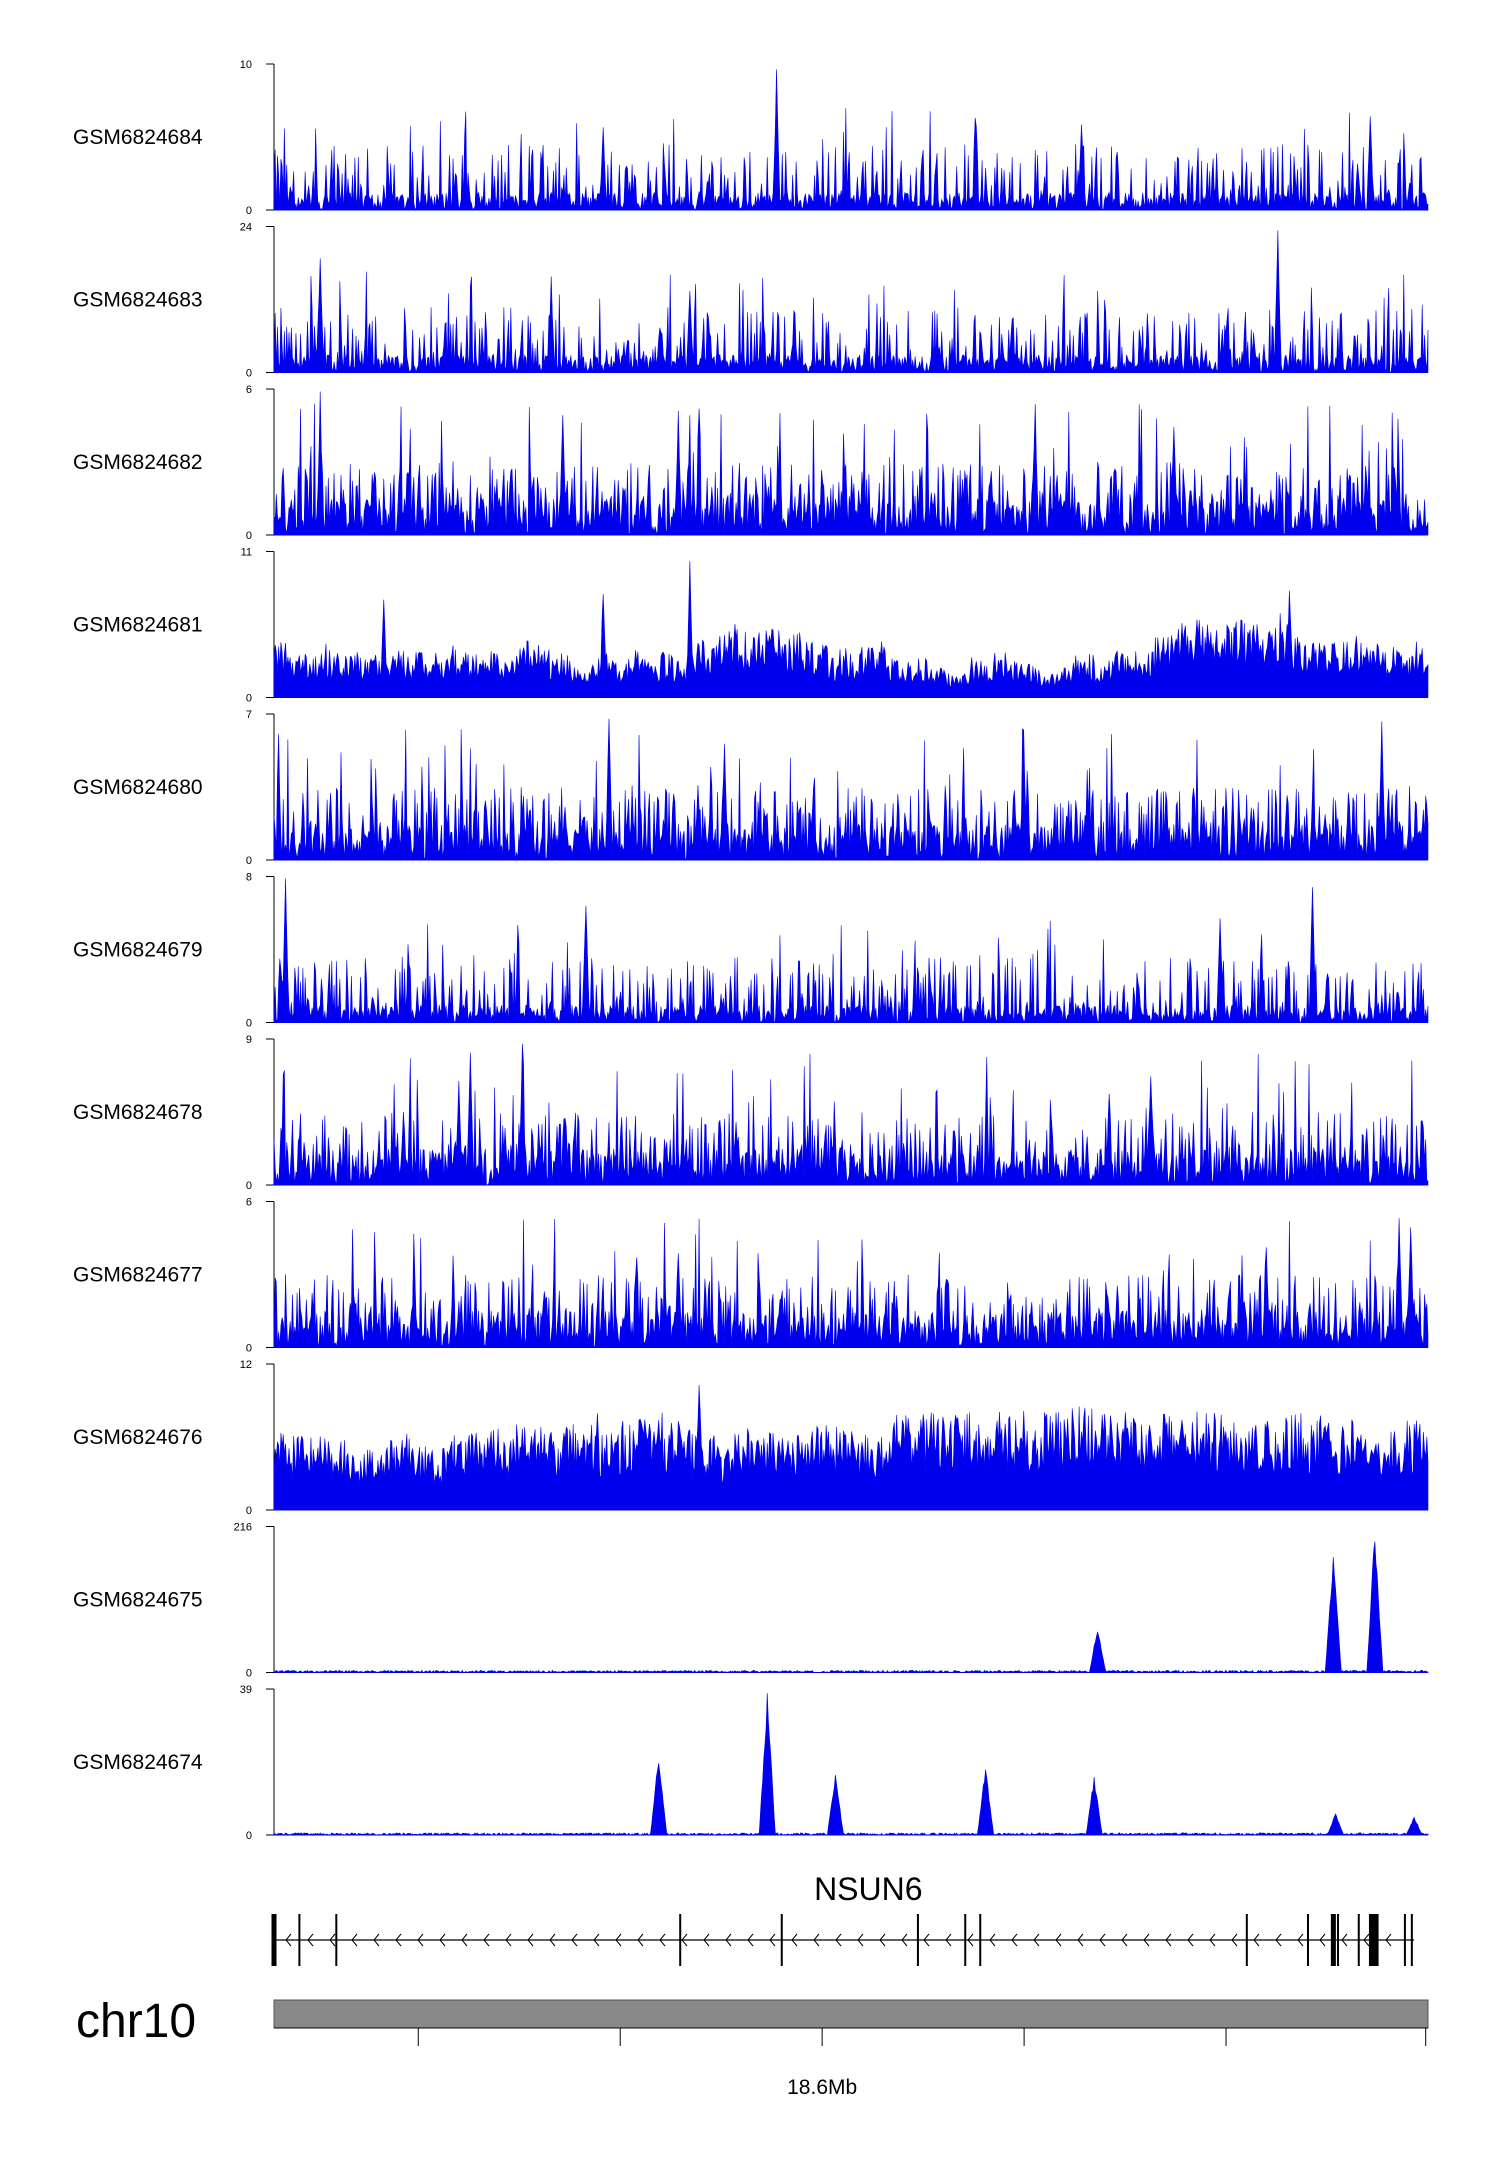  I want to click on gene-name-label: NSUN6, so click(868, 1889).